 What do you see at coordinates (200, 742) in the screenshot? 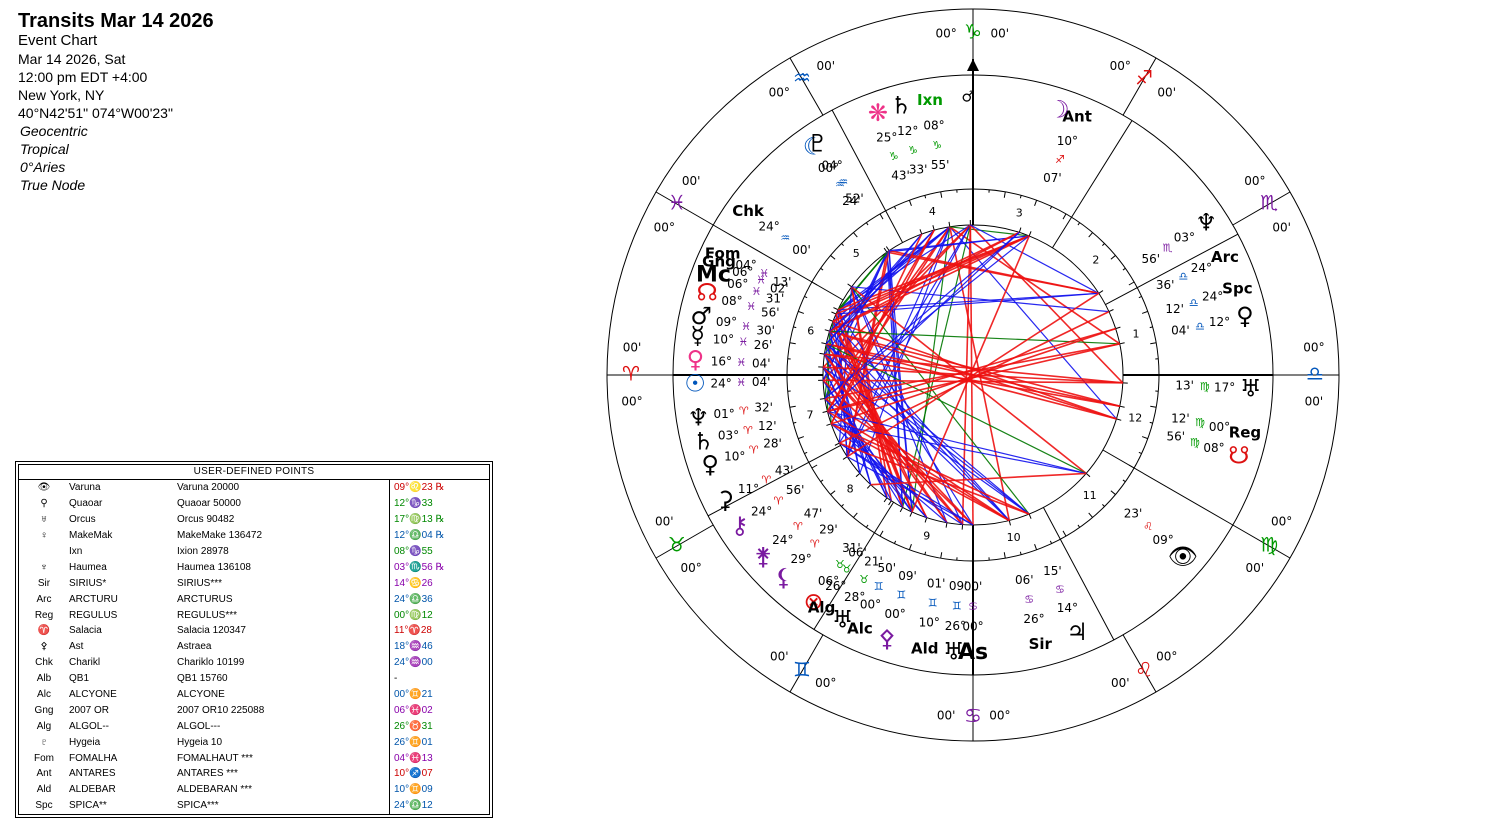
I see `point-name: Hygeia 10` at bounding box center [200, 742].